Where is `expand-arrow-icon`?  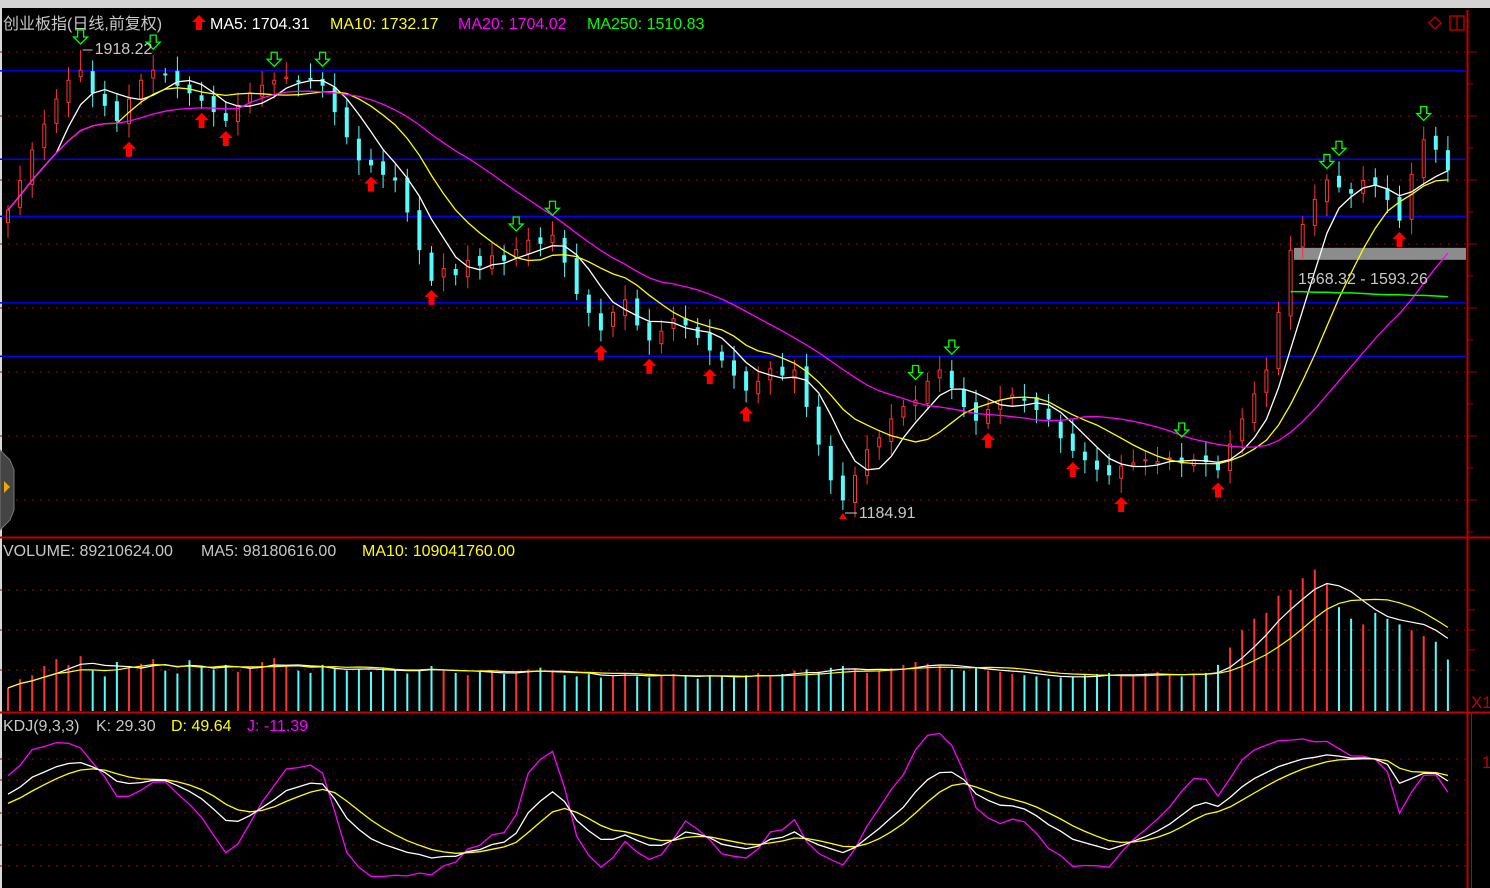 expand-arrow-icon is located at coordinates (7, 487).